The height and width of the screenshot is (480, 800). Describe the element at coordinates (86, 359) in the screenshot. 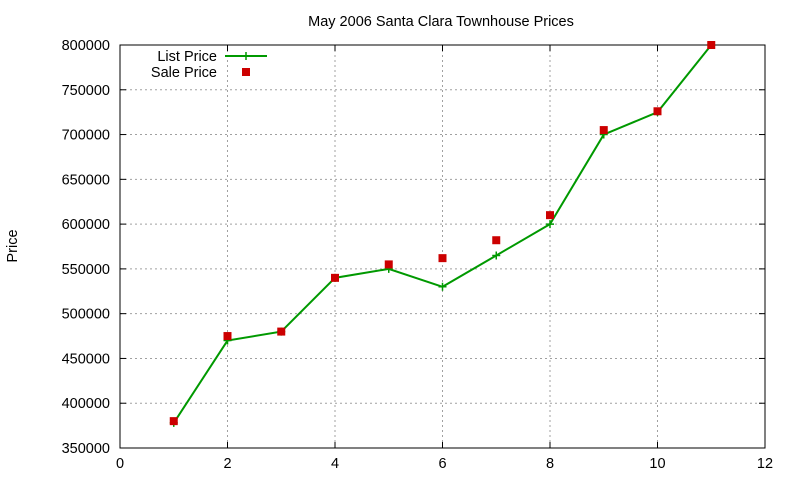

I see `y-tick-label: 450000` at that location.